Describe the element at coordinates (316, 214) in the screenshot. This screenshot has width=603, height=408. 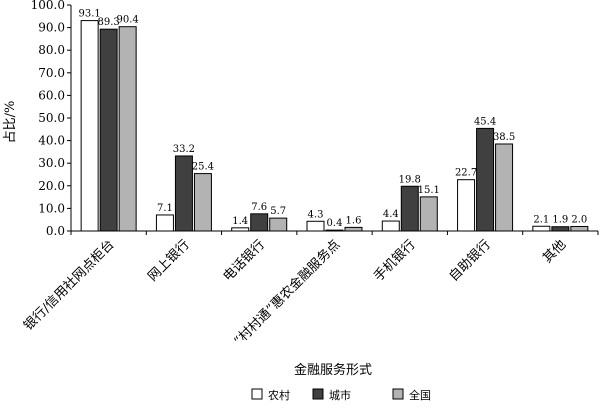
I see `data-label: 4.3` at that location.